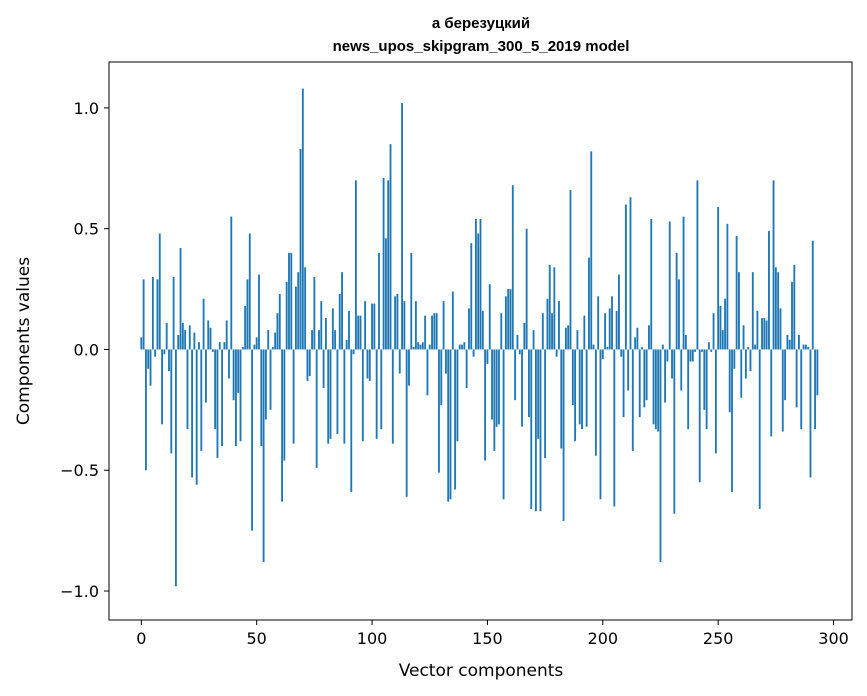 This screenshot has height=696, width=867. What do you see at coordinates (833, 638) in the screenshot?
I see `x-tick-label: 300` at bounding box center [833, 638].